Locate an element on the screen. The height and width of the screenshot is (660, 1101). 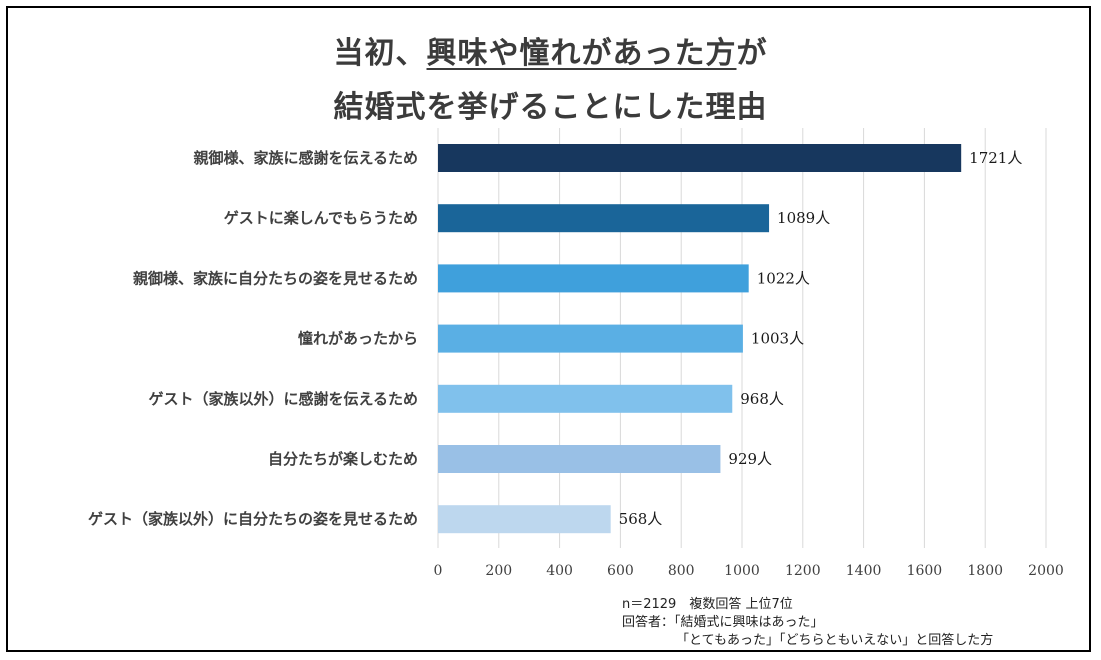
value-label: 568人 is located at coordinates (641, 519).